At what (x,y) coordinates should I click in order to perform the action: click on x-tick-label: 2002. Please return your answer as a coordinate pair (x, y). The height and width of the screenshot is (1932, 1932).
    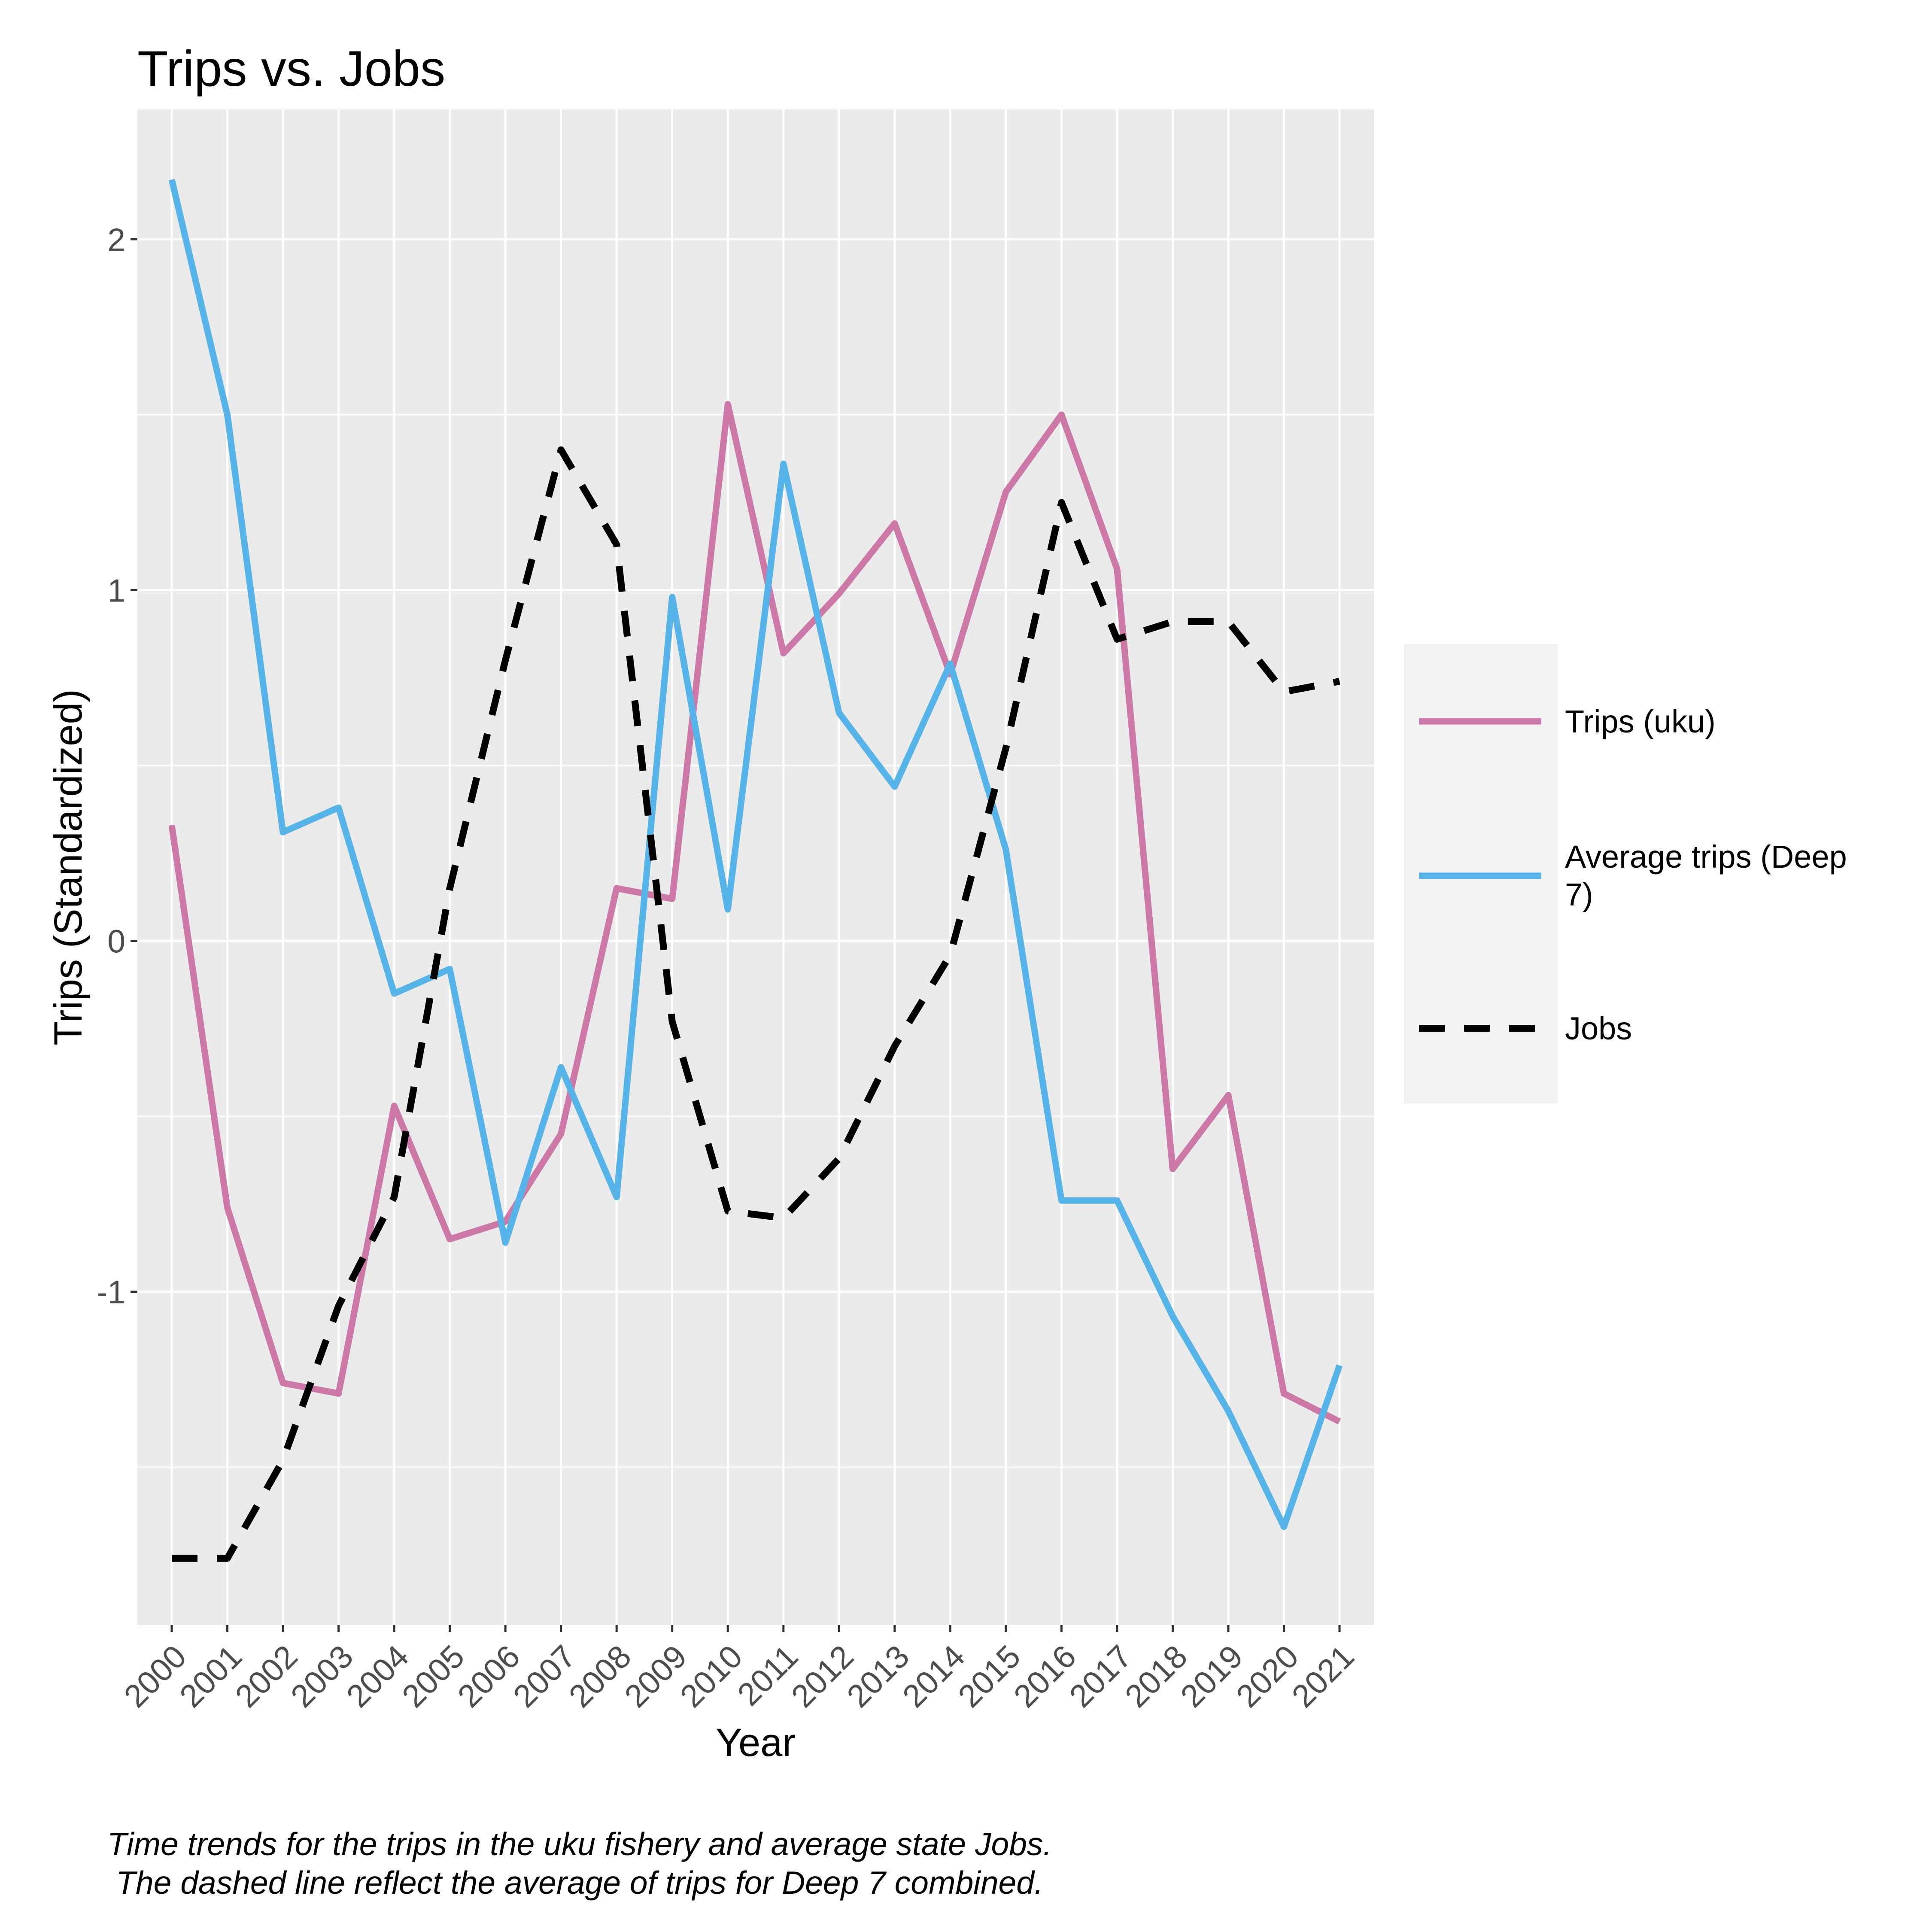
    Looking at the image, I should click on (266, 1676).